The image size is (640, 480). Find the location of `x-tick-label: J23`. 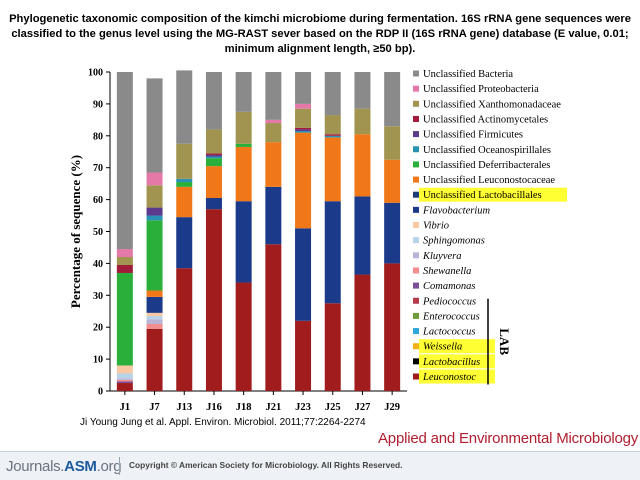

x-tick-label: J23 is located at coordinates (303, 407).